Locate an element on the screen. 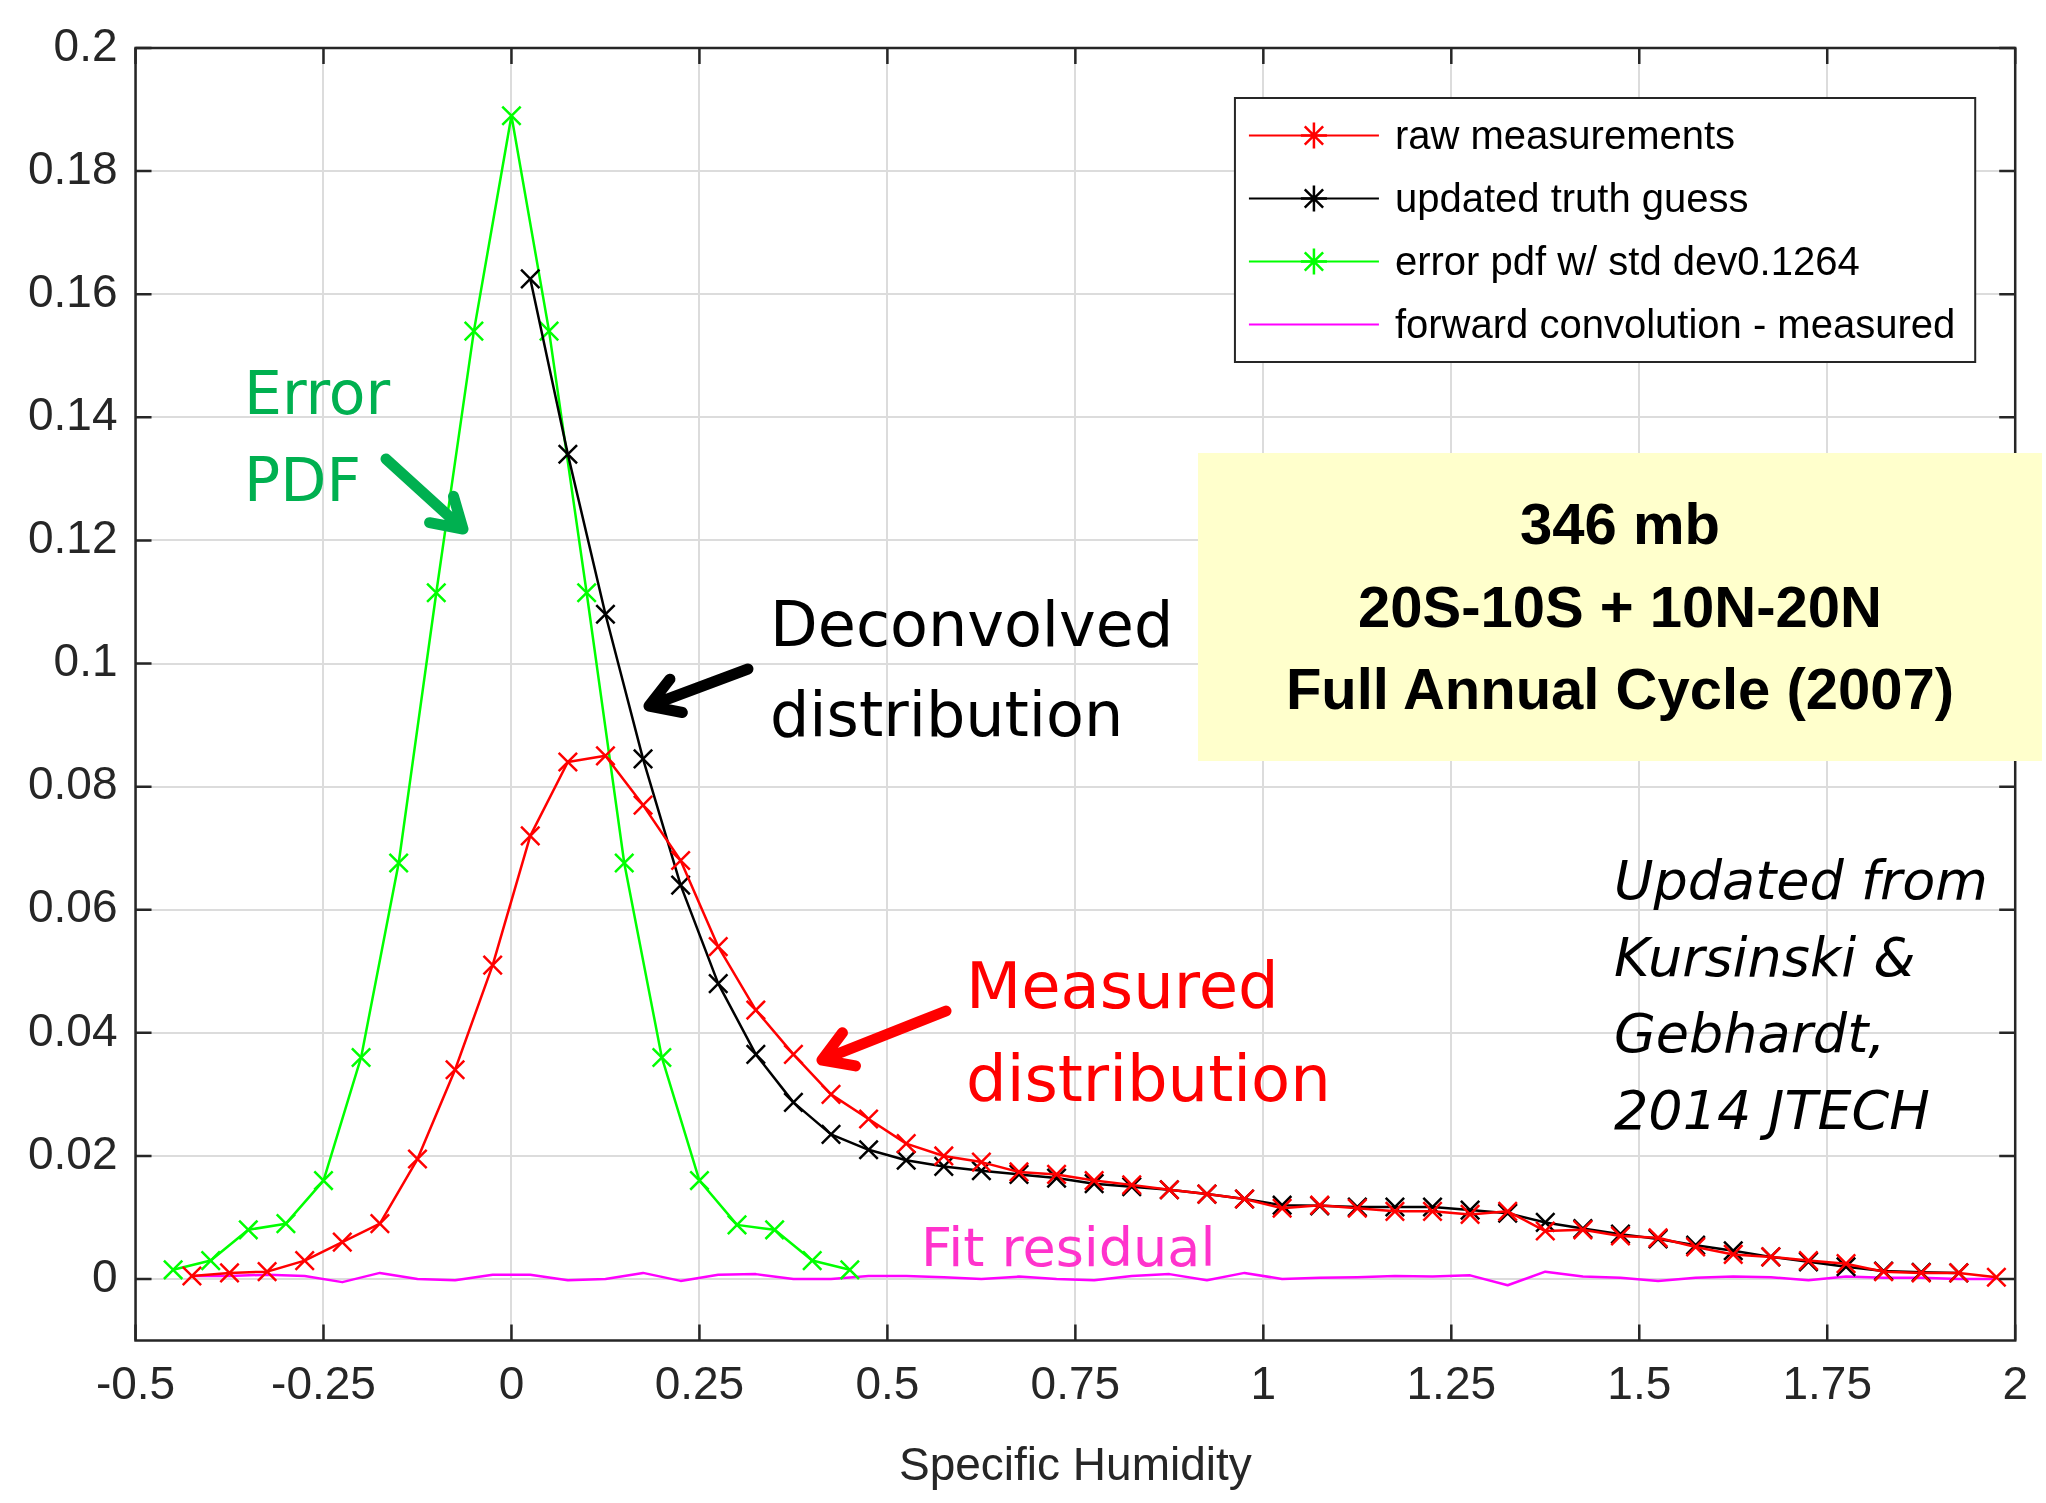 The height and width of the screenshot is (1503, 2046). annotation: Fit residual is located at coordinates (1068, 1247).